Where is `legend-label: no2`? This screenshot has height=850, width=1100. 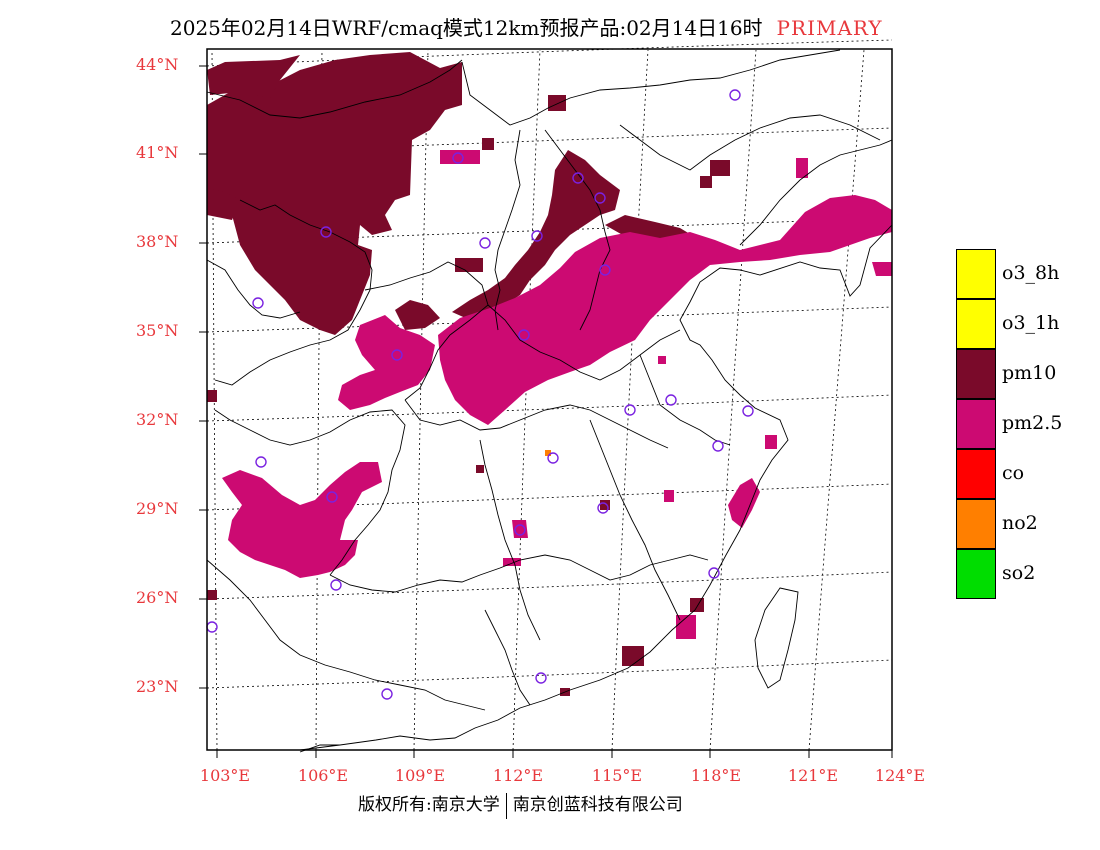
legend-label: no2 is located at coordinates (1020, 523).